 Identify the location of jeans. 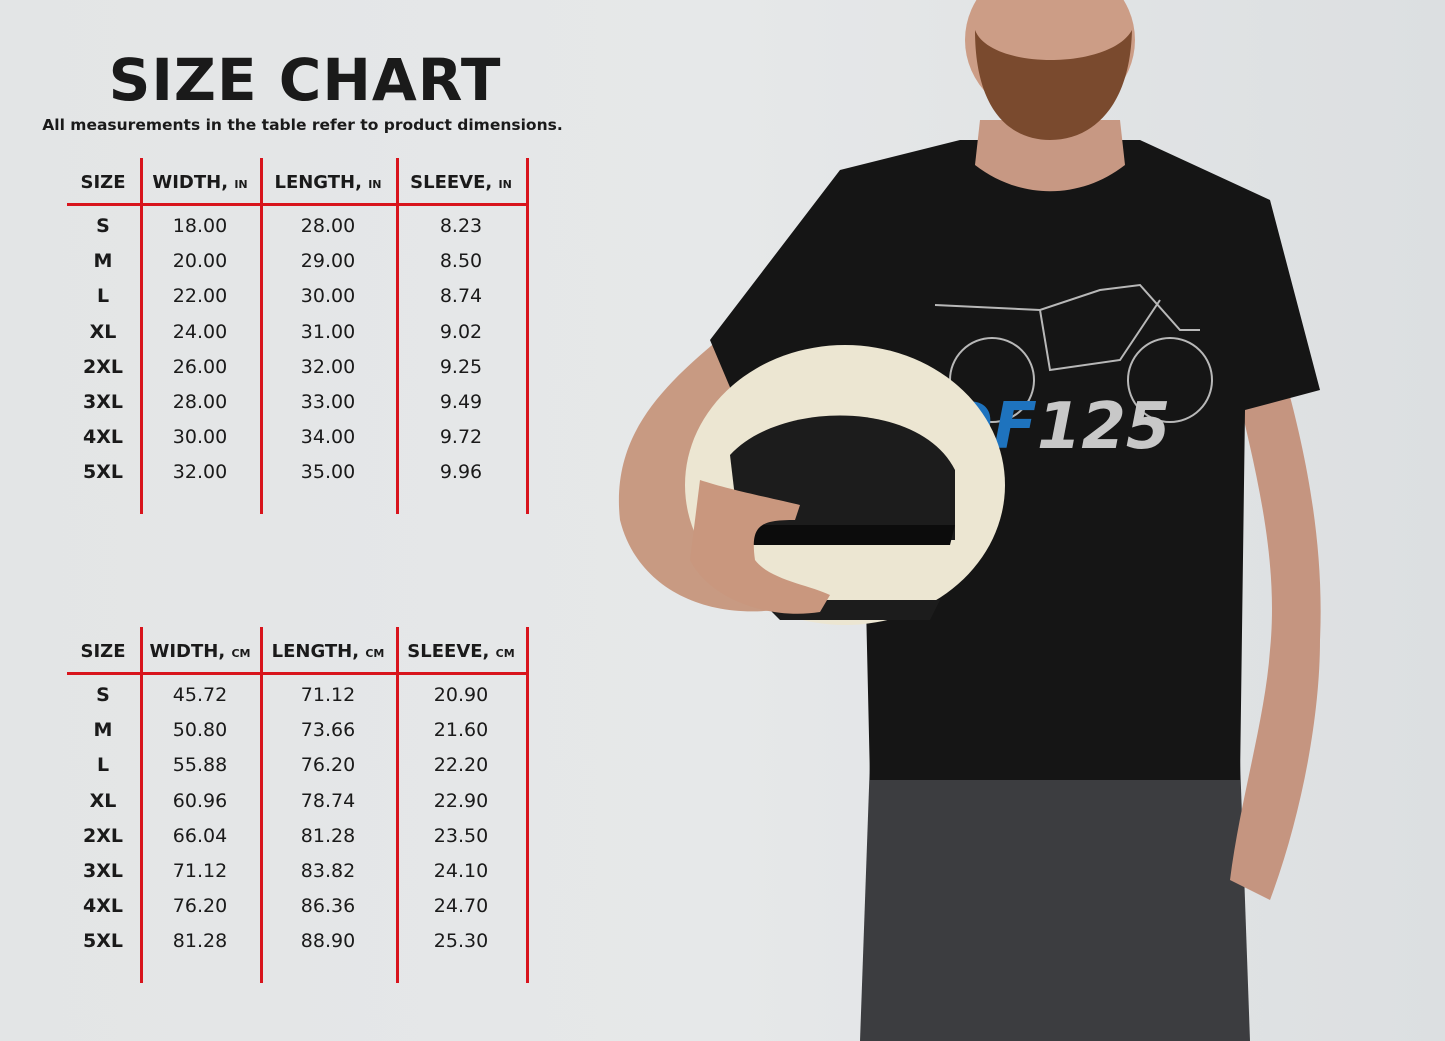
(1055, 900).